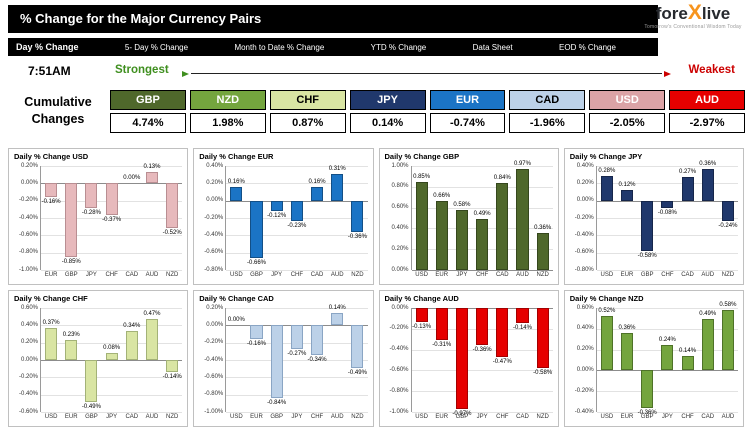 This screenshot has width=751, height=432. What do you see at coordinates (708, 314) in the screenshot?
I see `bar-value-label: 0.49%` at bounding box center [708, 314].